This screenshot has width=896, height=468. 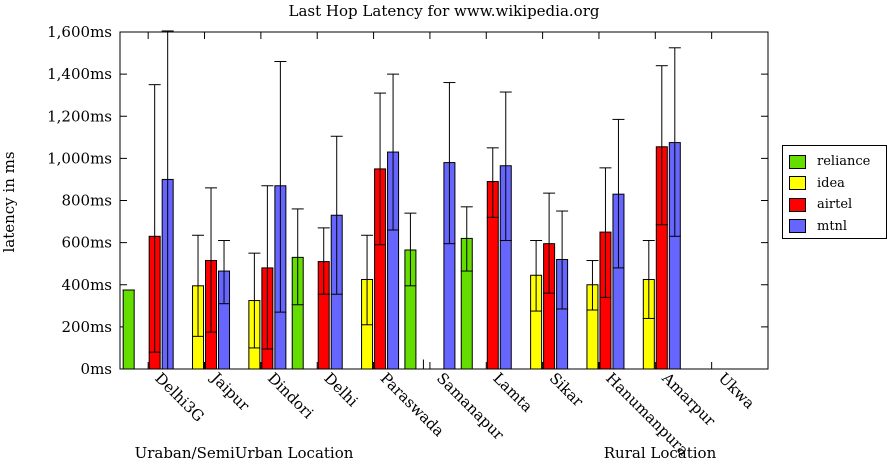 I want to click on legend-swatch-idea, so click(x=797, y=183).